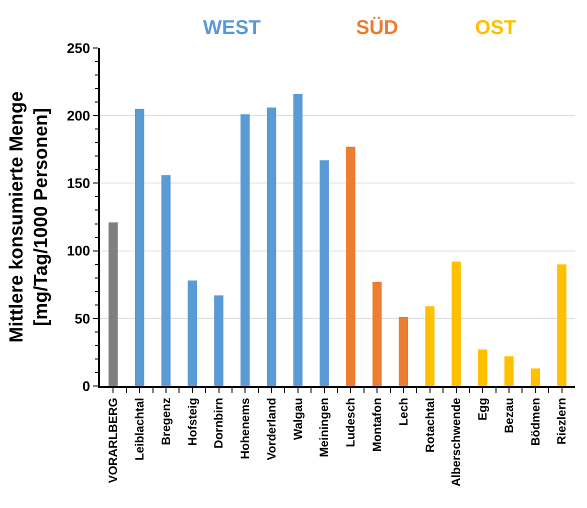  What do you see at coordinates (377, 27) in the screenshot?
I see `text: SÜD` at bounding box center [377, 27].